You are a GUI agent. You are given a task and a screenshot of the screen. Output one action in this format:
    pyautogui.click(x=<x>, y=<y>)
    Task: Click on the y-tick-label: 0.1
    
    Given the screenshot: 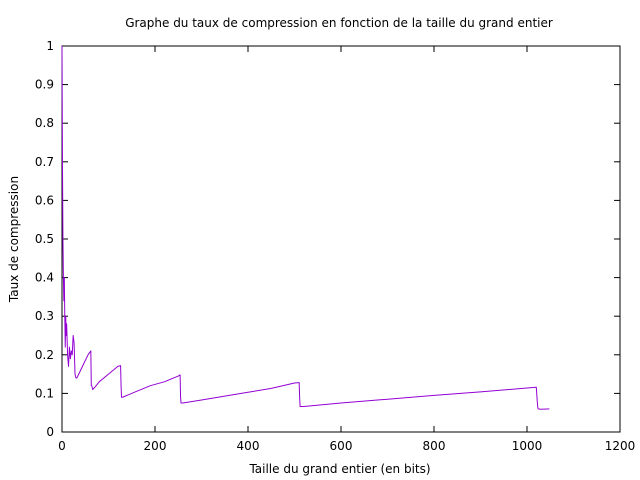 What is the action you would take?
    pyautogui.click(x=44, y=393)
    